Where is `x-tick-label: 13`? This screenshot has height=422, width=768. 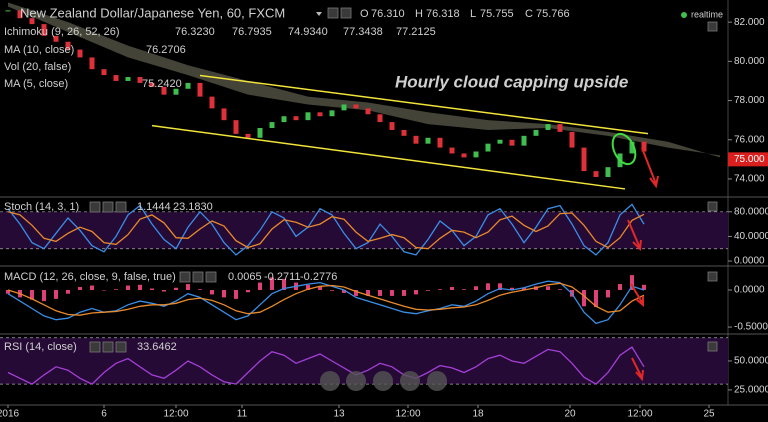 x-tick-label: 13 is located at coordinates (339, 414).